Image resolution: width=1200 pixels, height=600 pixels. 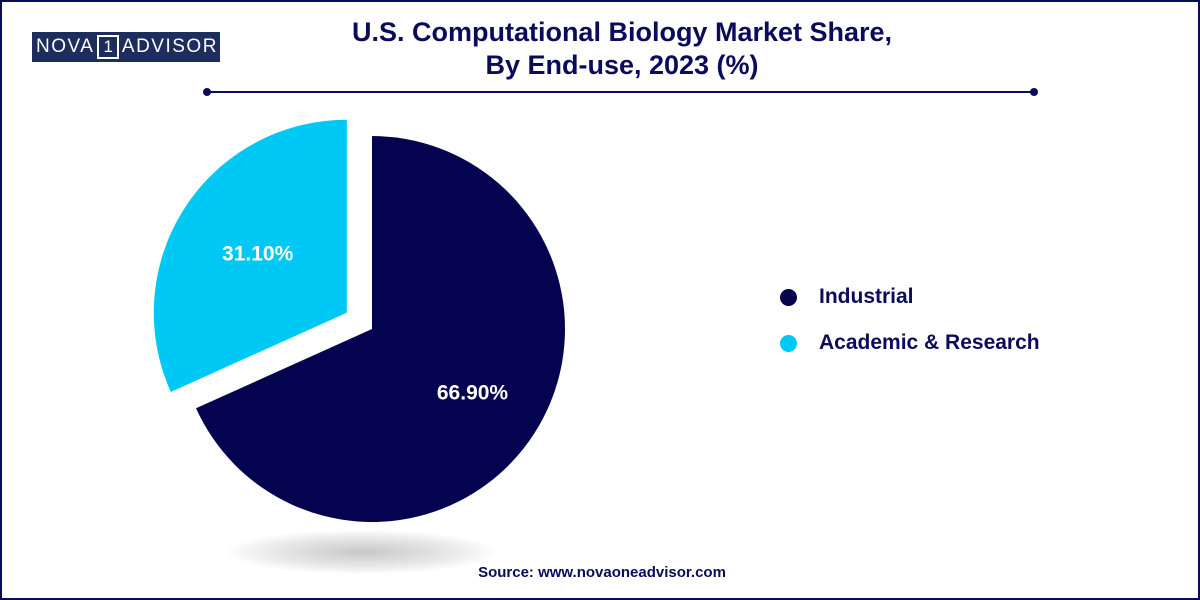 I want to click on legend-label-academic-research: Academic & Research, so click(x=929, y=342).